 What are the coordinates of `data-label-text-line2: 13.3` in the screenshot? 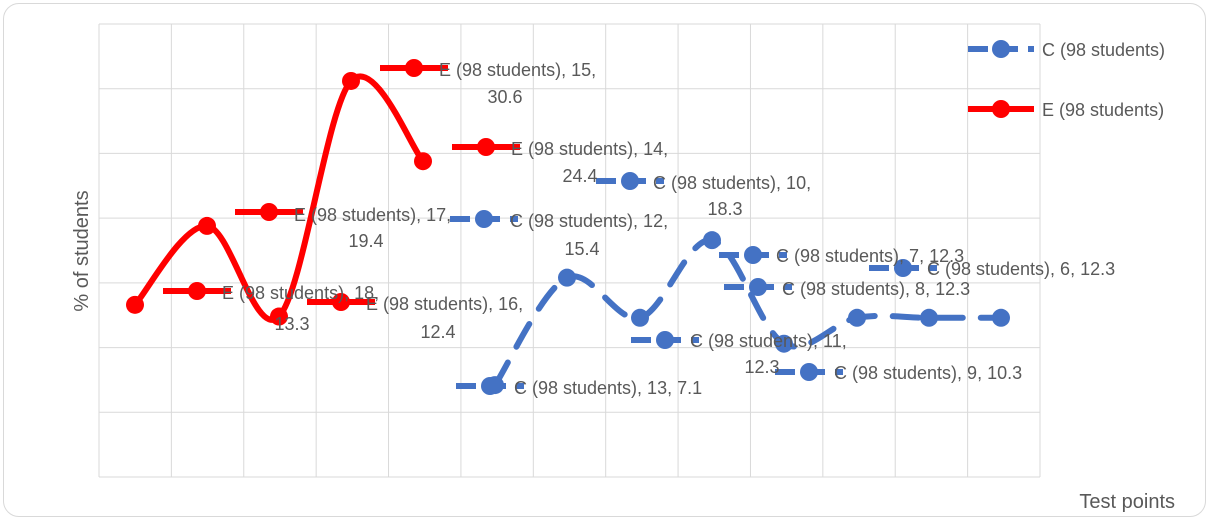 It's located at (291, 324).